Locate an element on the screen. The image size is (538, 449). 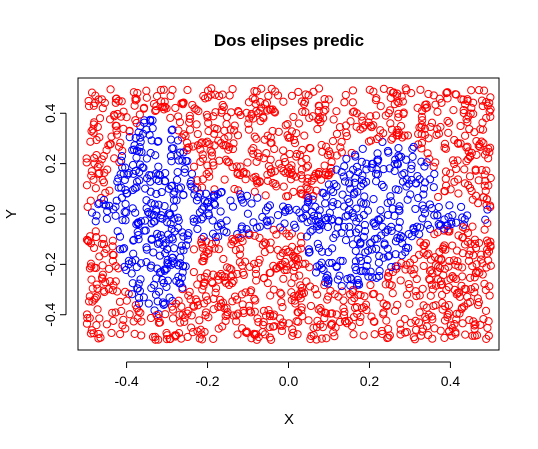
y-tick-label: -0.4 is located at coordinates (50, 314).